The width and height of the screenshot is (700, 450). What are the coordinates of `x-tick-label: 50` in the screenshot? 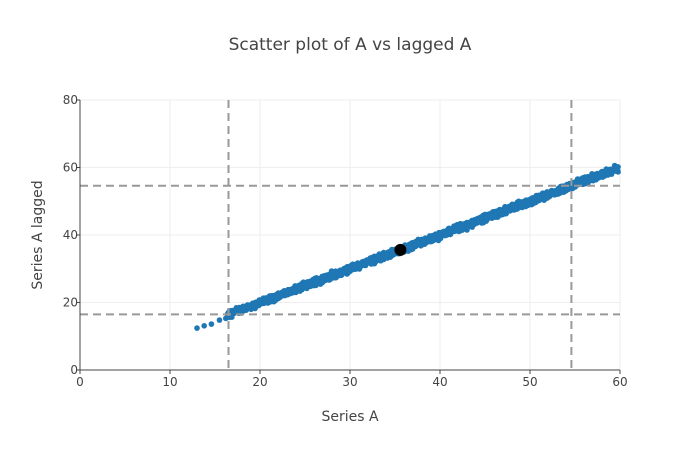 It's located at (529, 382).